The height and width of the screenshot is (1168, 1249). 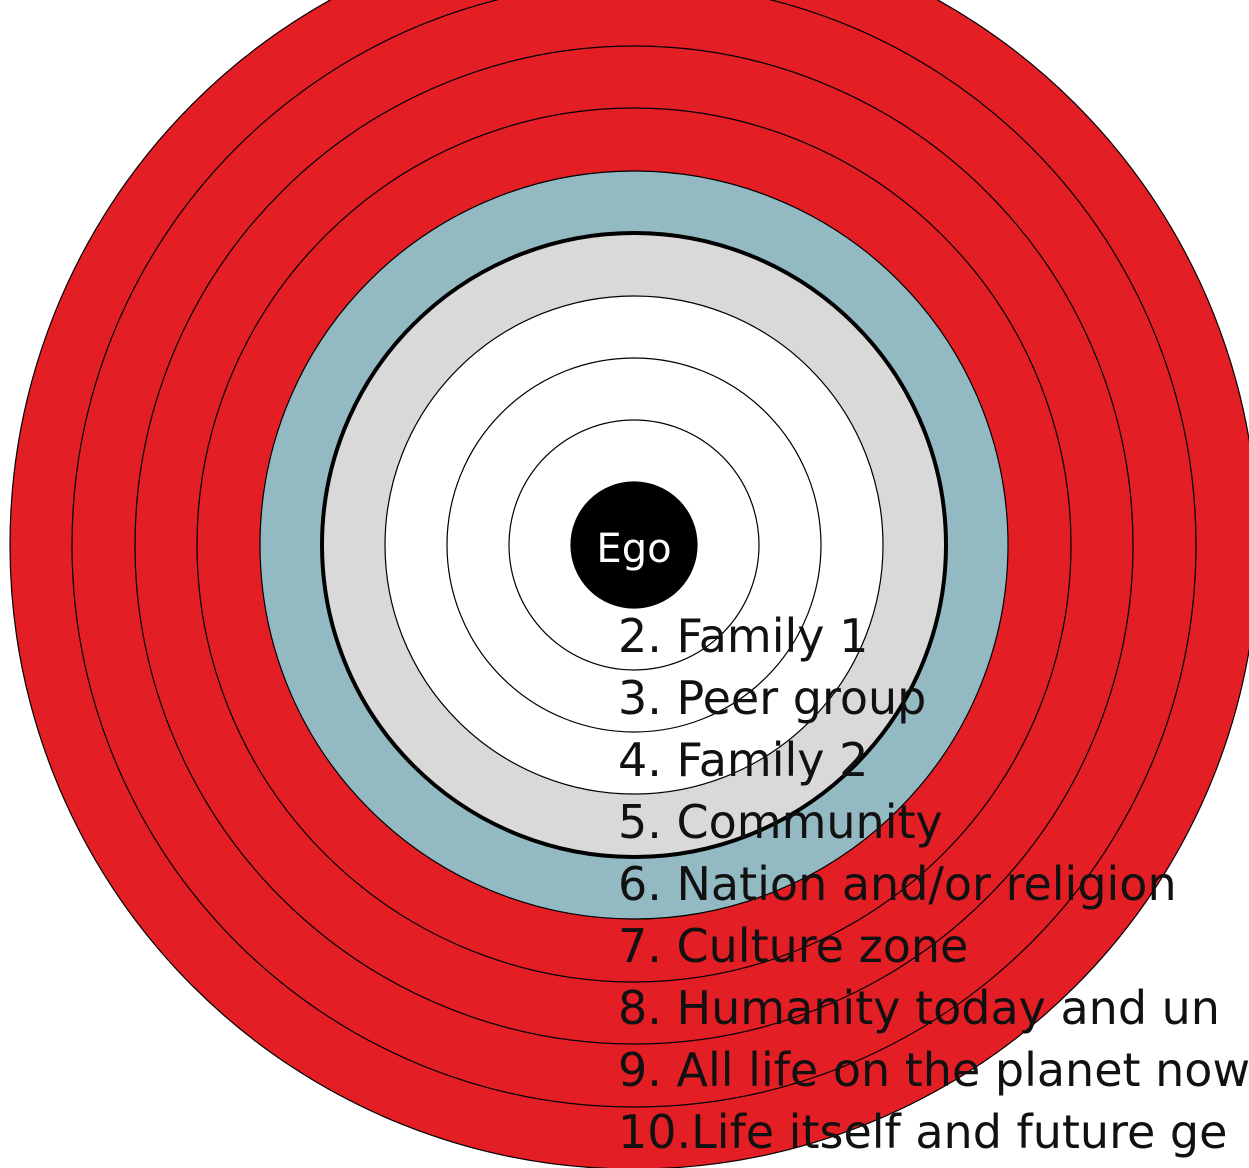 I want to click on ring-label: 4. Family 2, so click(x=743, y=760).